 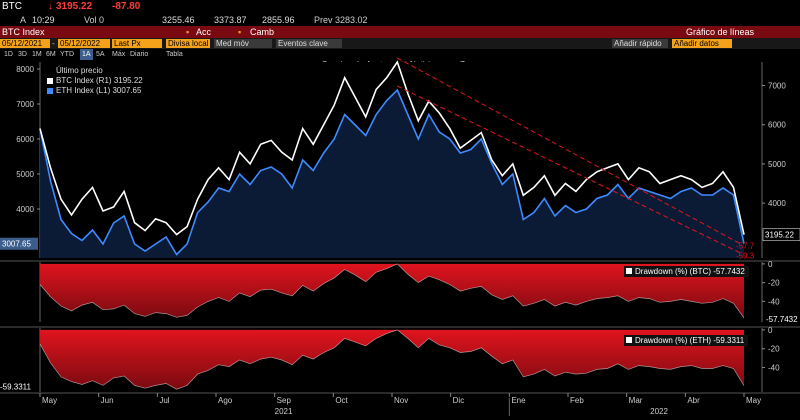 What do you see at coordinates (400, 54) in the screenshot?
I see `range-selector: 1D 3D 1M 6M YTD 1A 5A Máx Diario Tabla` at bounding box center [400, 54].